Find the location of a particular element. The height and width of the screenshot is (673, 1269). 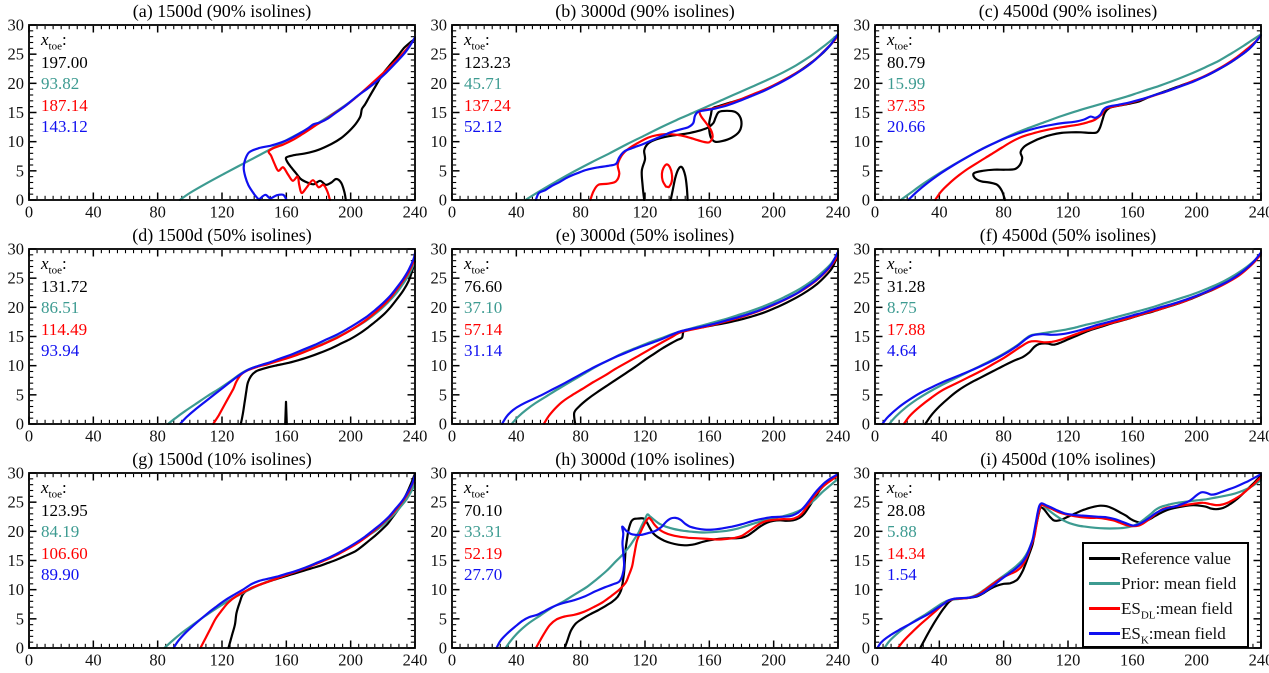

xtoe-annotation: xtoe: 80.79 15.99 37.35 20.66 is located at coordinates (906, 83).